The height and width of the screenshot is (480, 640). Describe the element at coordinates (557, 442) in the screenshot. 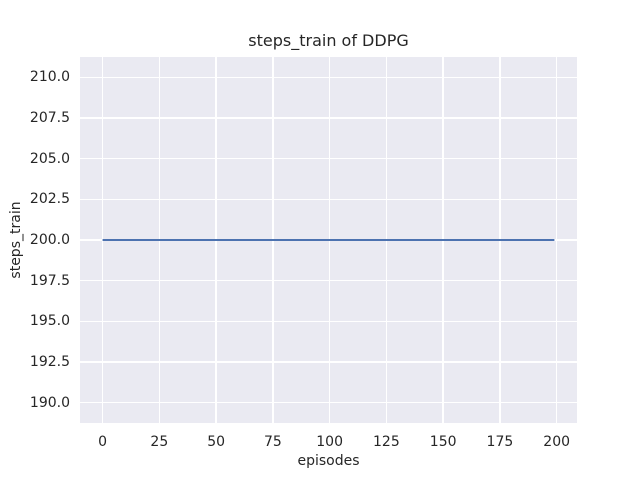

I see `x-tick-label: 200` at that location.